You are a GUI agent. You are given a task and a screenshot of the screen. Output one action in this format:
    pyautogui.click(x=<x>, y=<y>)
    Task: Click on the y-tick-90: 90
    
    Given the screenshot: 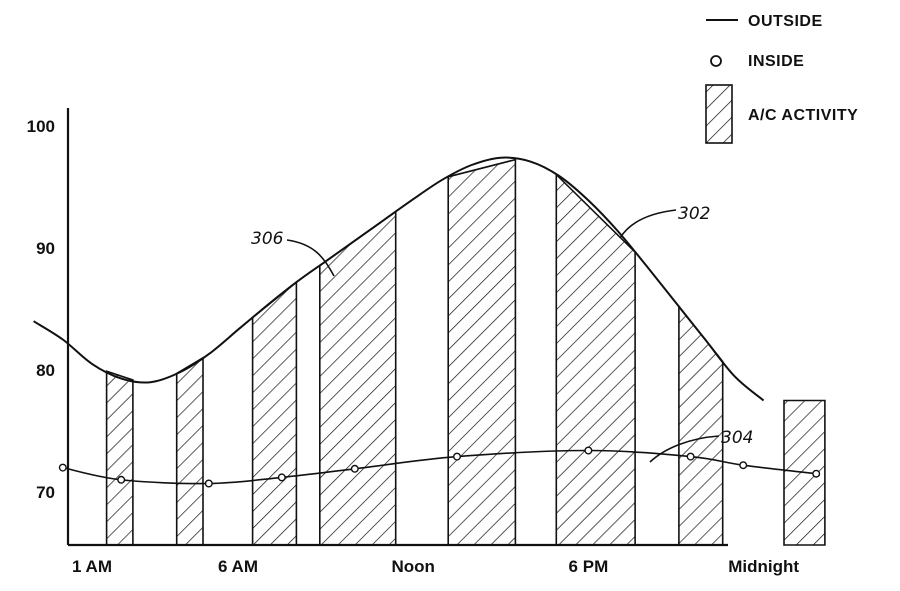 What is the action you would take?
    pyautogui.click(x=45, y=248)
    